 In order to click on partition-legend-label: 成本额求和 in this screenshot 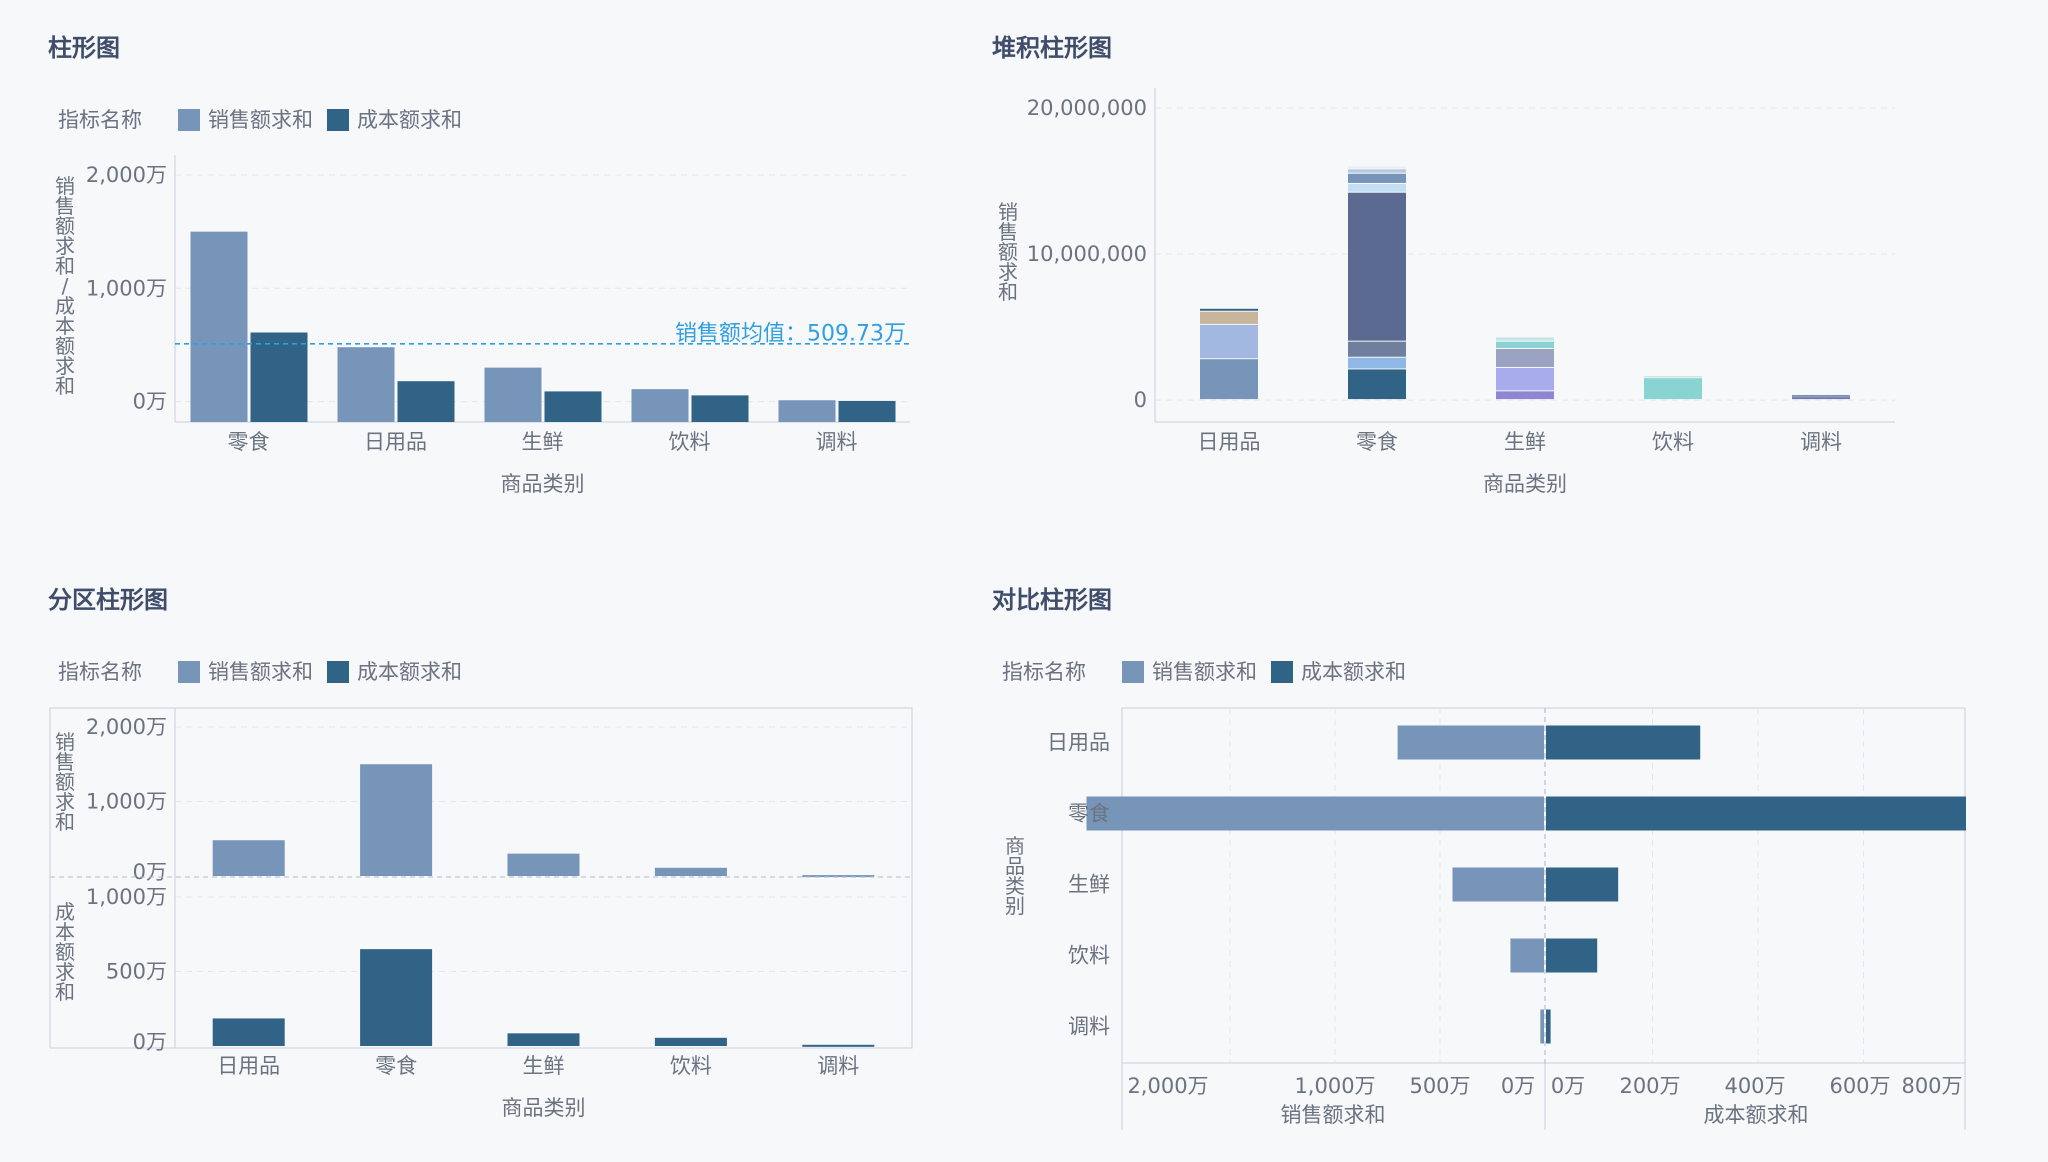, I will do `click(409, 672)`.